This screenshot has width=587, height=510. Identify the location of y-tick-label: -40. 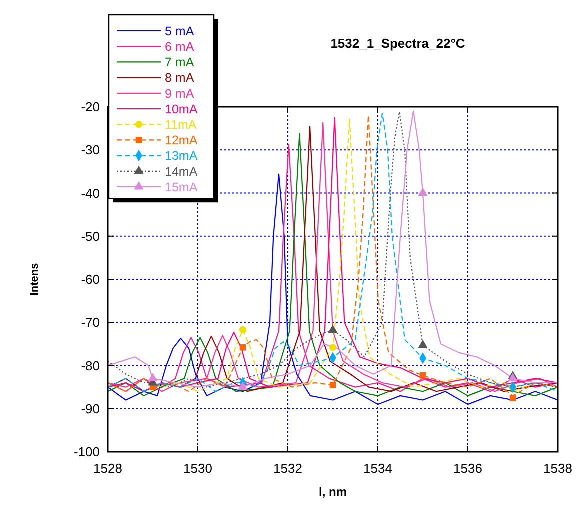
(90, 193).